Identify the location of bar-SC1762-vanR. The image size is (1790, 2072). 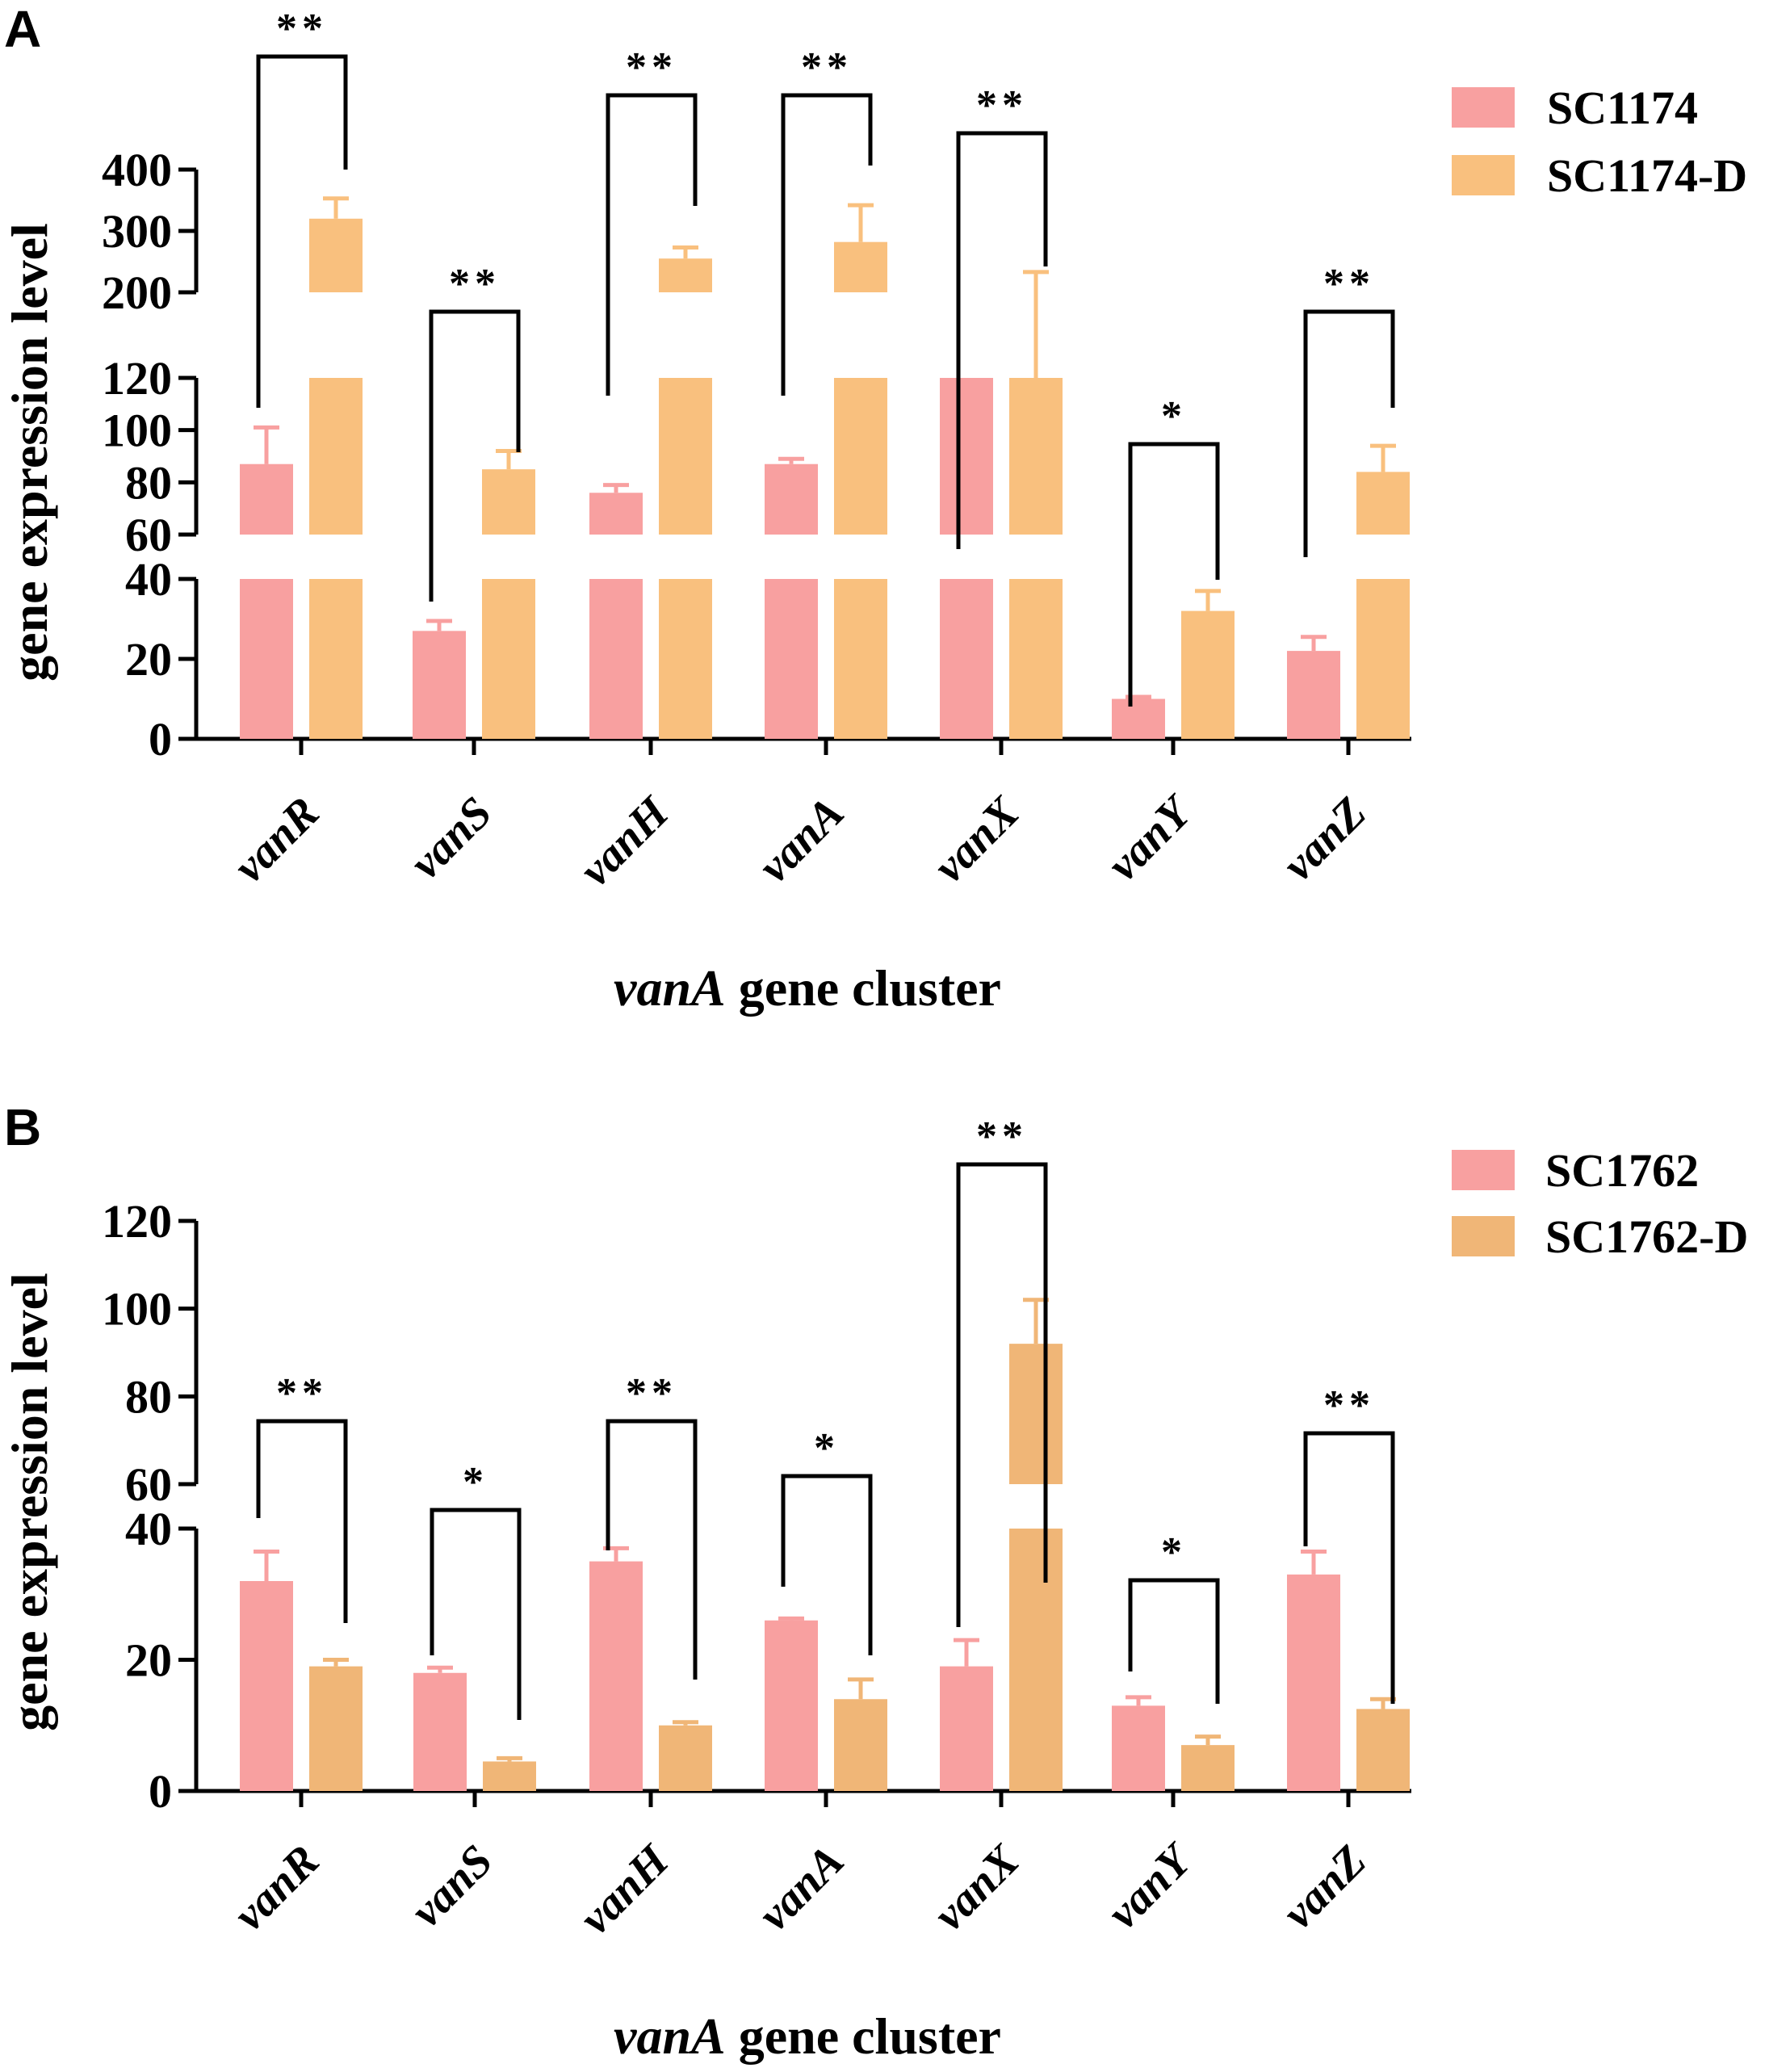
(266, 1686).